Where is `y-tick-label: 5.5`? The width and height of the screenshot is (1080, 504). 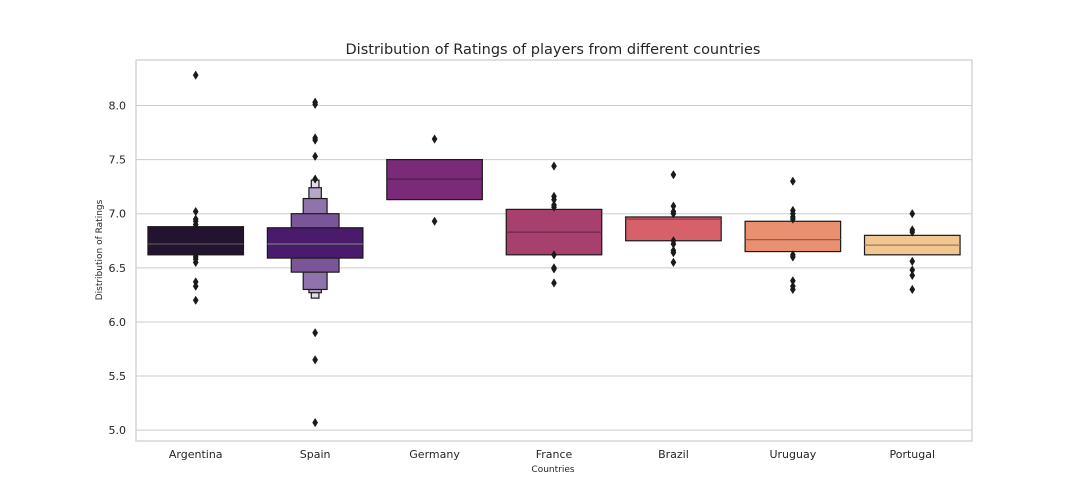
y-tick-label: 5.5 is located at coordinates (118, 376).